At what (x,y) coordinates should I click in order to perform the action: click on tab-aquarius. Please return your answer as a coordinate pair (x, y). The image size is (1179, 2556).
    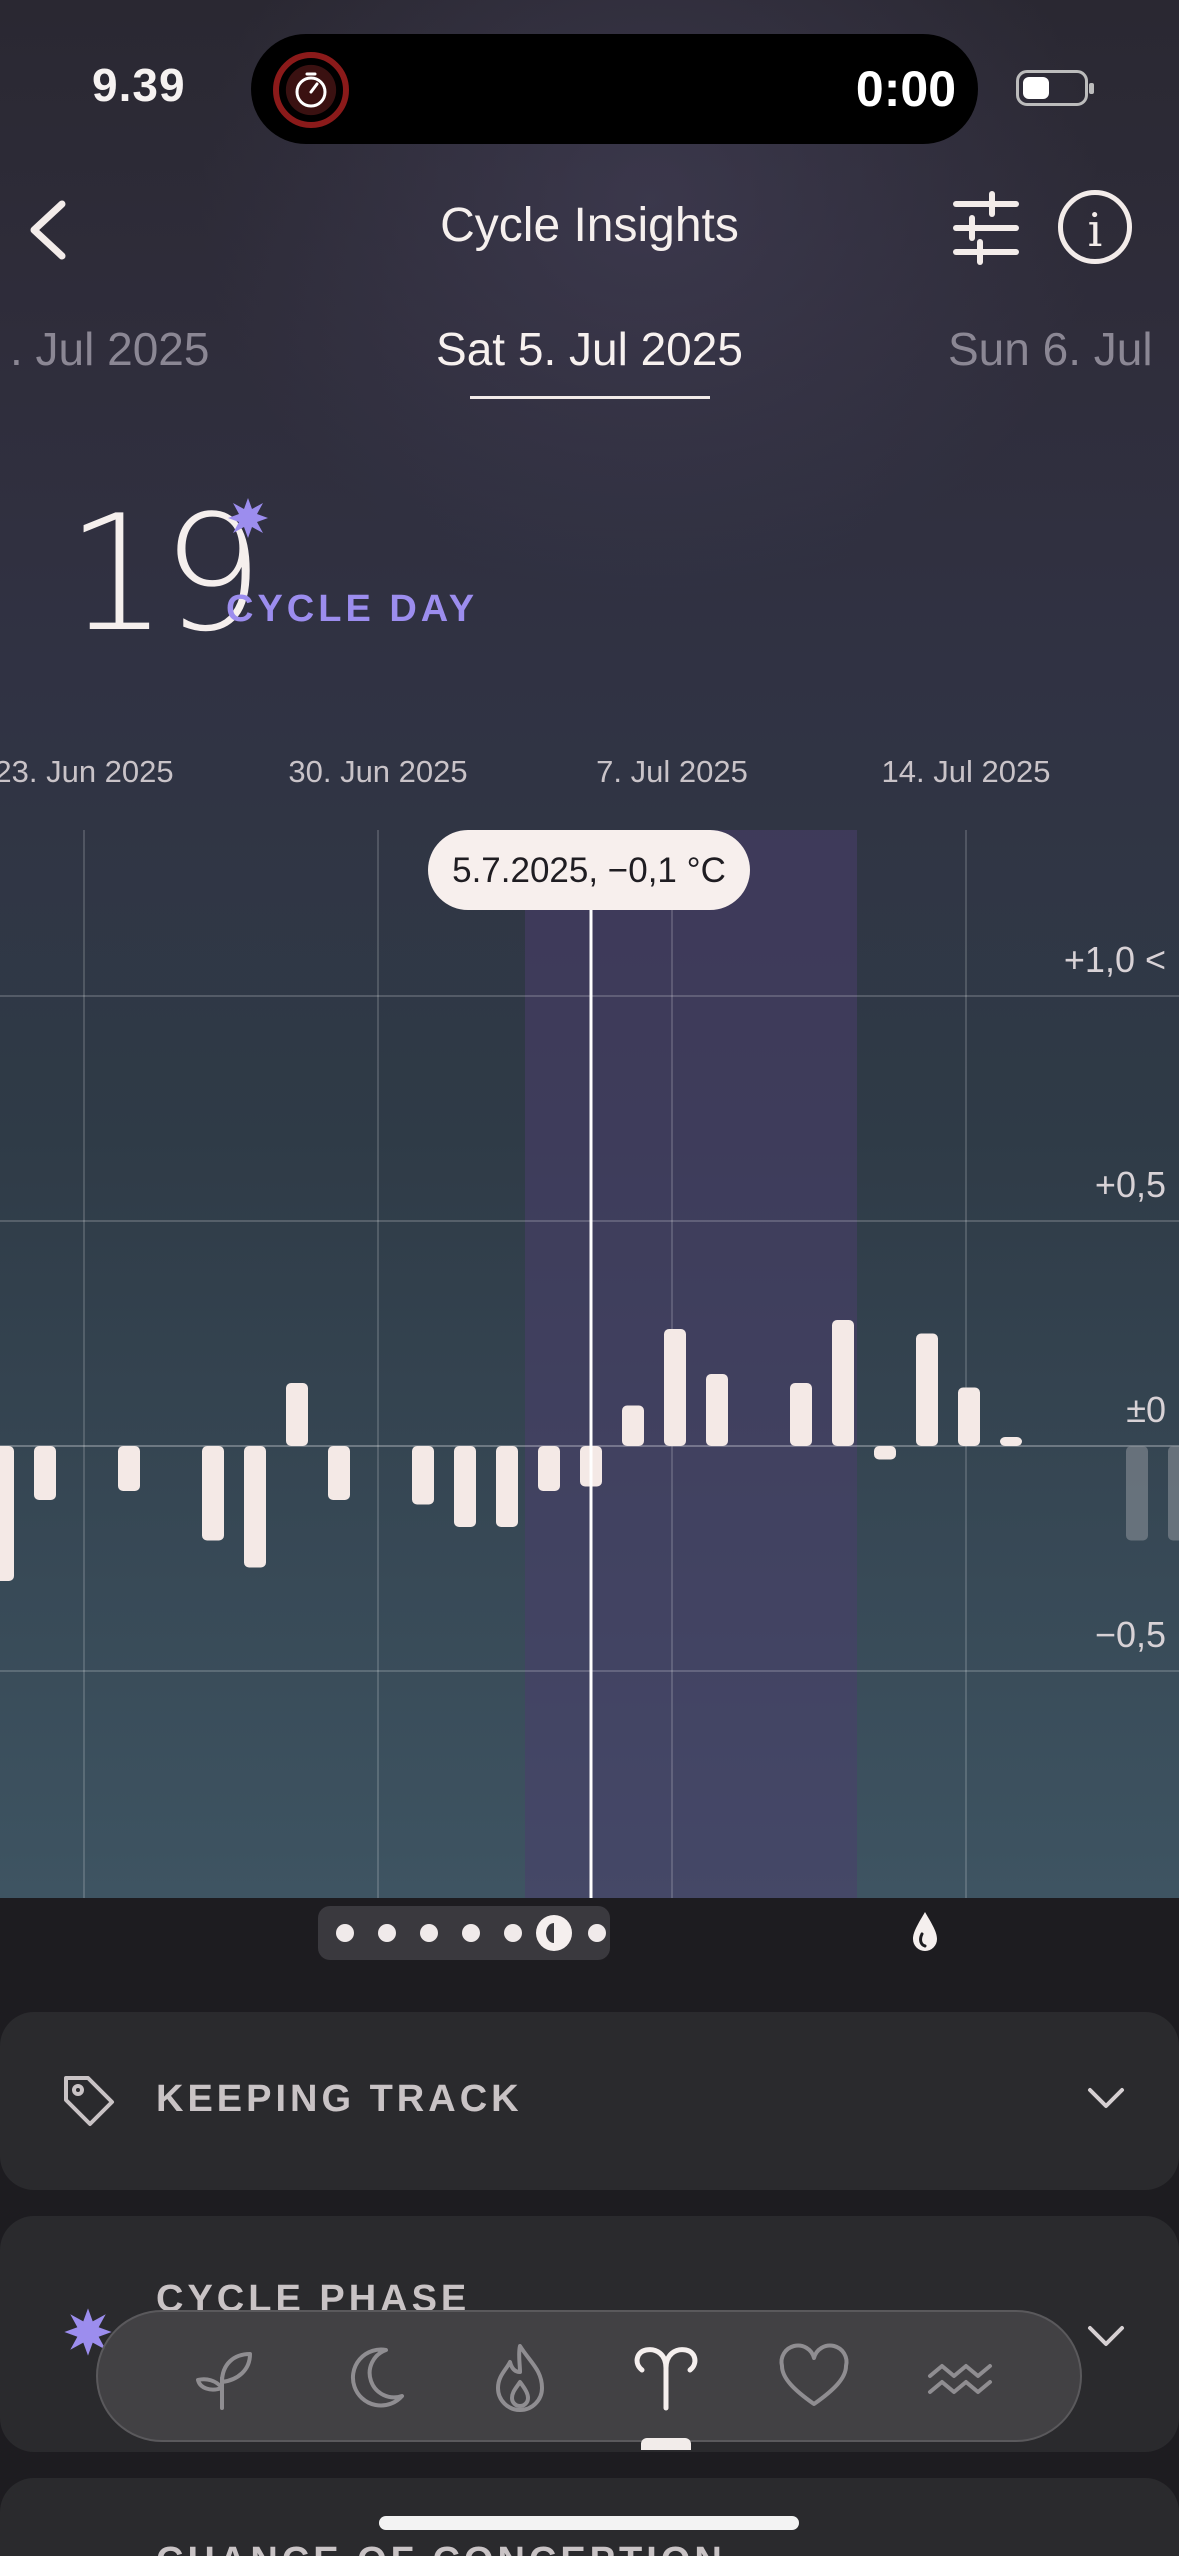
    Looking at the image, I should click on (960, 2378).